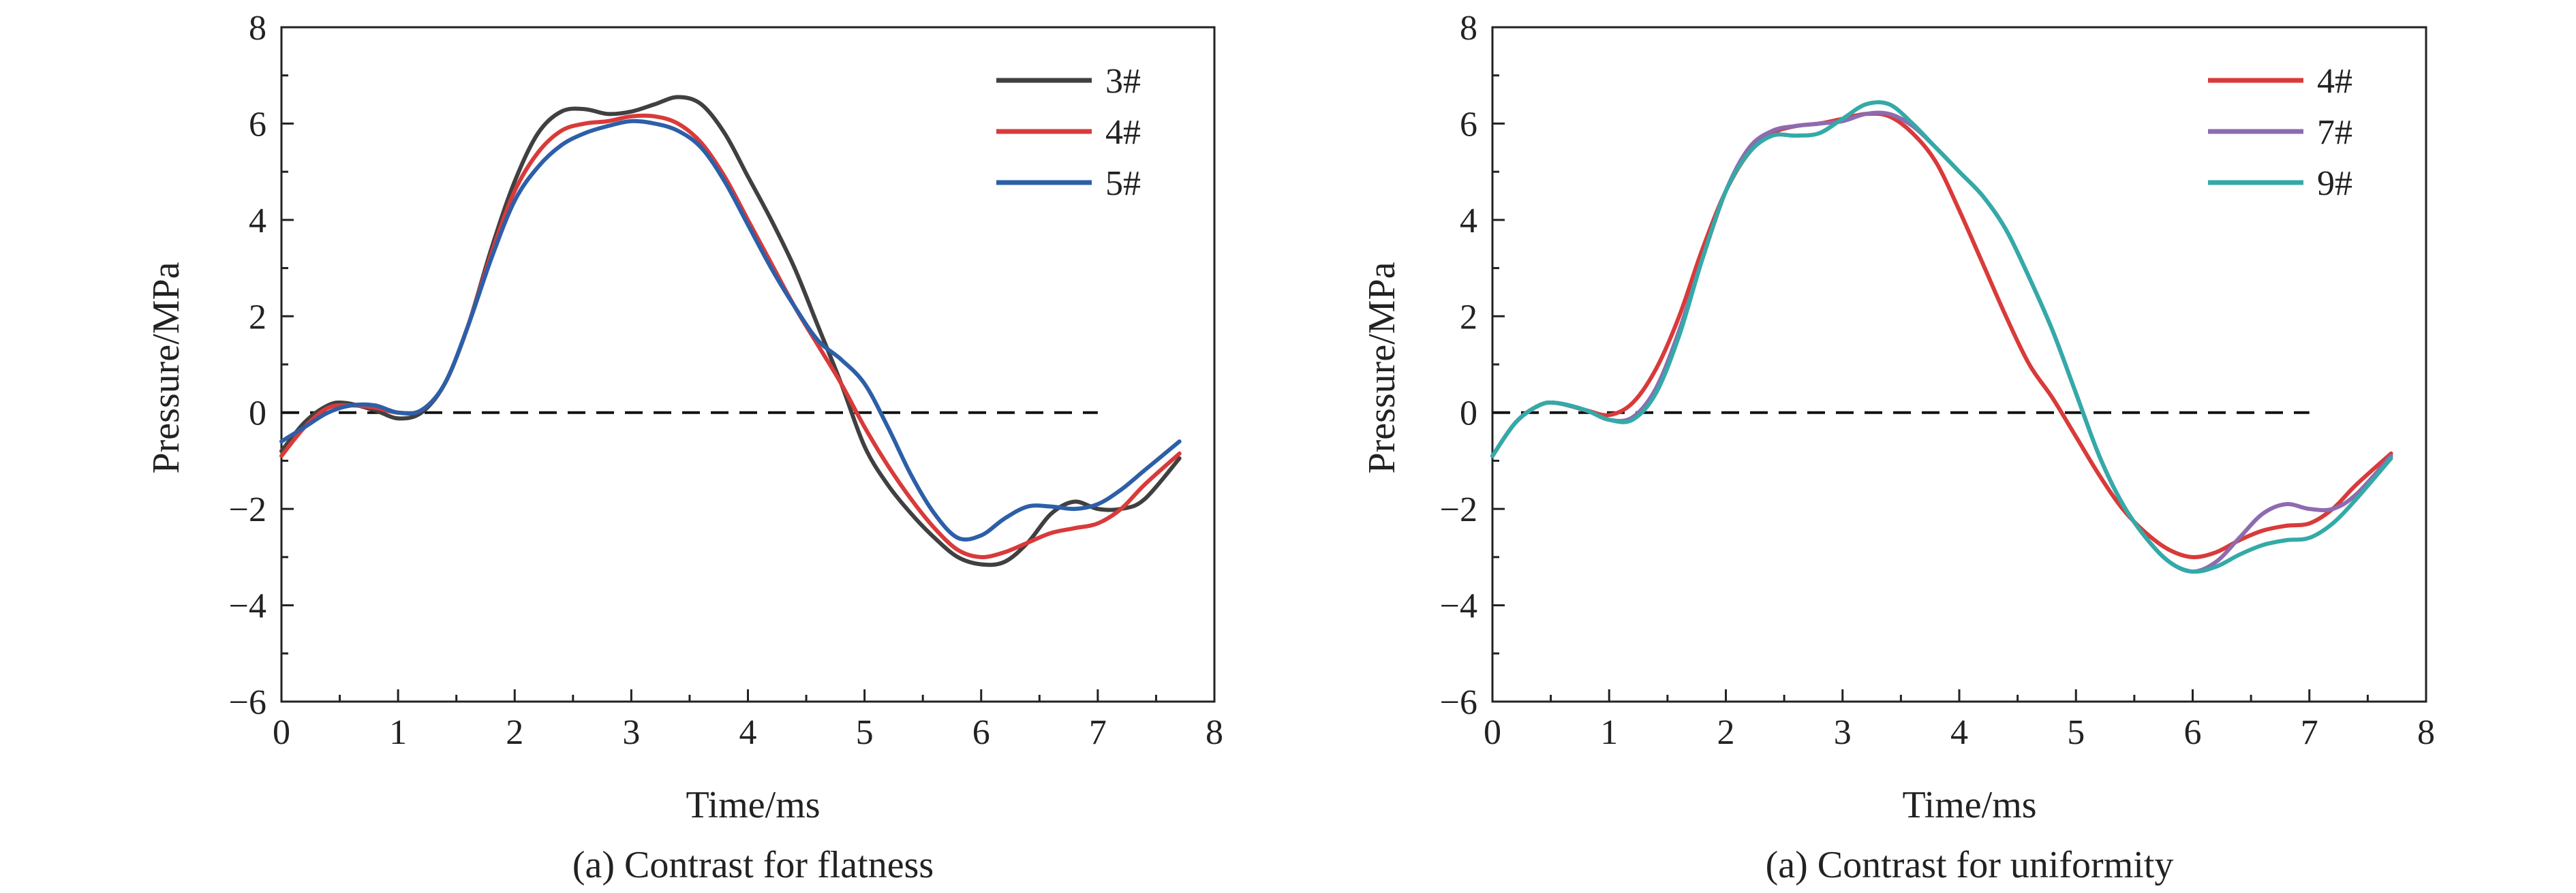 Image resolution: width=2576 pixels, height=893 pixels. Describe the element at coordinates (1123, 184) in the screenshot. I see `legend-label: 5#` at that location.